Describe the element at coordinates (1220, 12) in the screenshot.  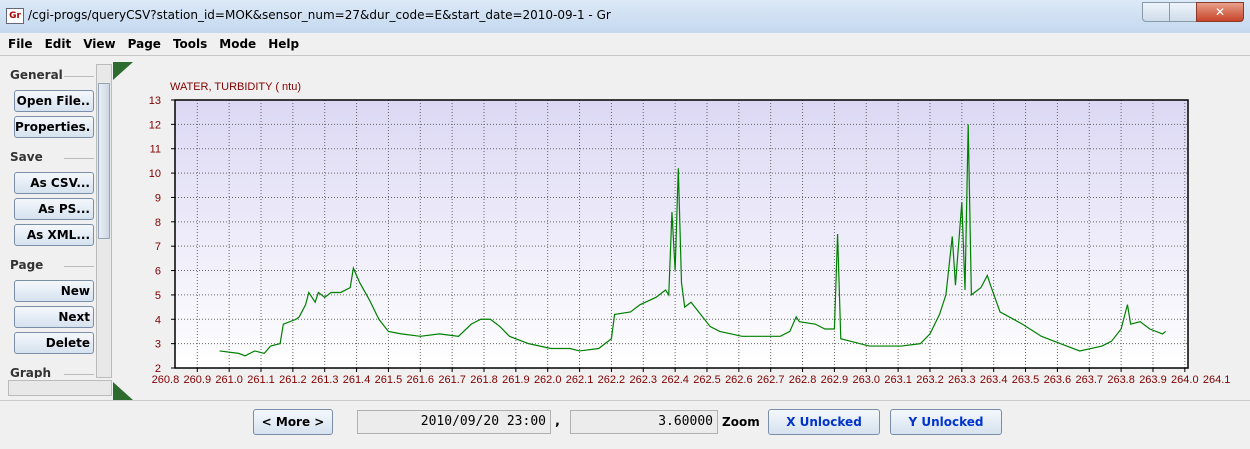
I see `close-button: ✕` at that location.